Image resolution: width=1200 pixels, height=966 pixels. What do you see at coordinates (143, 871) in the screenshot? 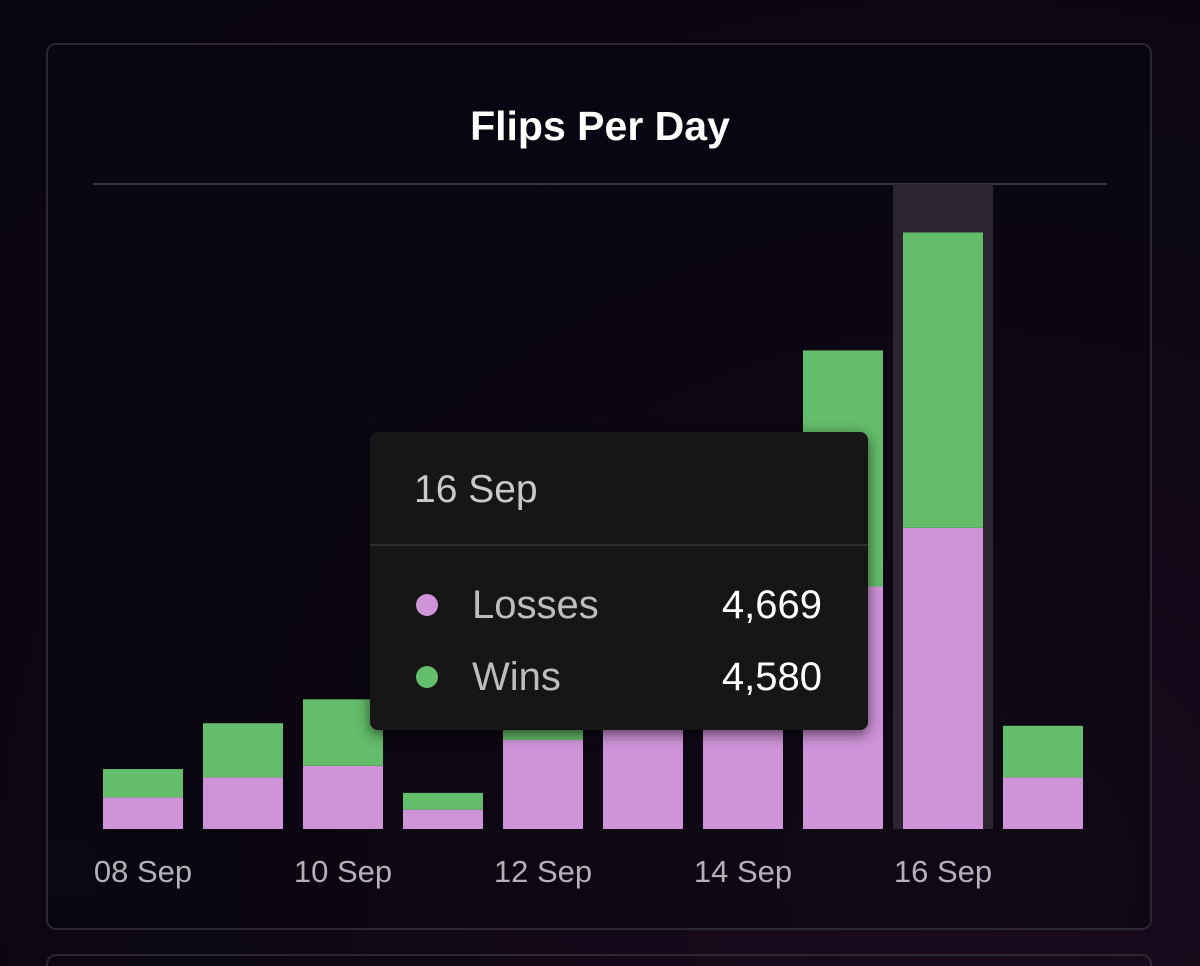
I see `x-tick-label: 08 Sep` at bounding box center [143, 871].